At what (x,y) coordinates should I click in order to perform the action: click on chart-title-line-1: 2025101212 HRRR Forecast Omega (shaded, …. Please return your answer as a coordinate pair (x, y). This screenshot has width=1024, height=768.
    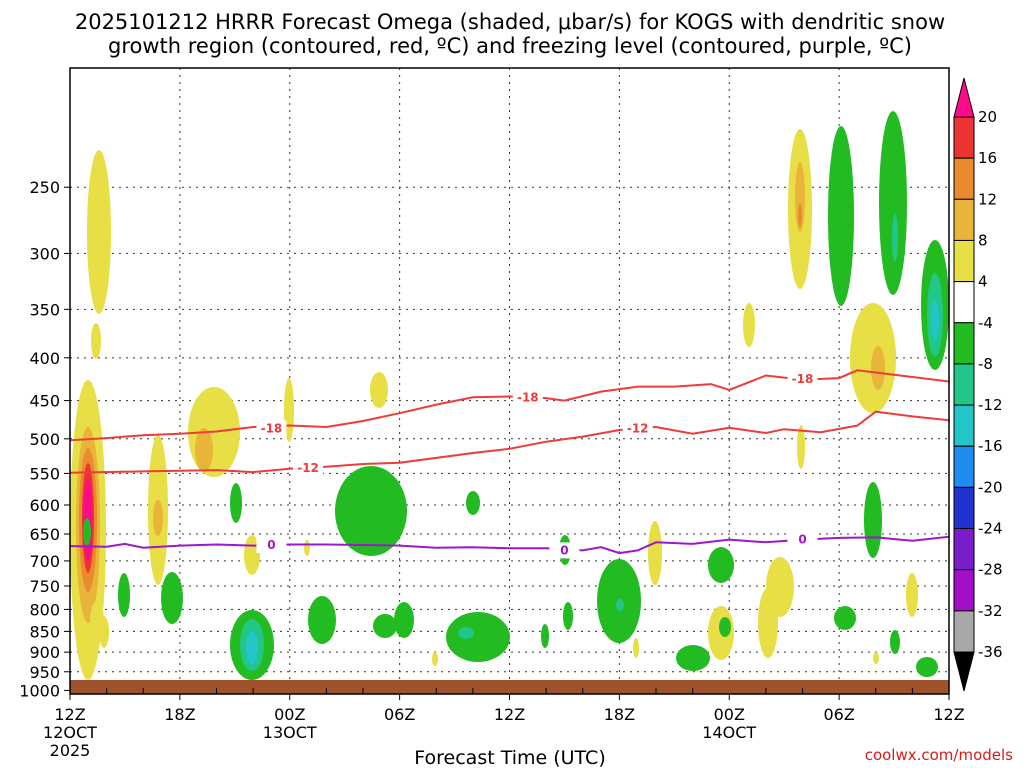
    Looking at the image, I should click on (510, 22).